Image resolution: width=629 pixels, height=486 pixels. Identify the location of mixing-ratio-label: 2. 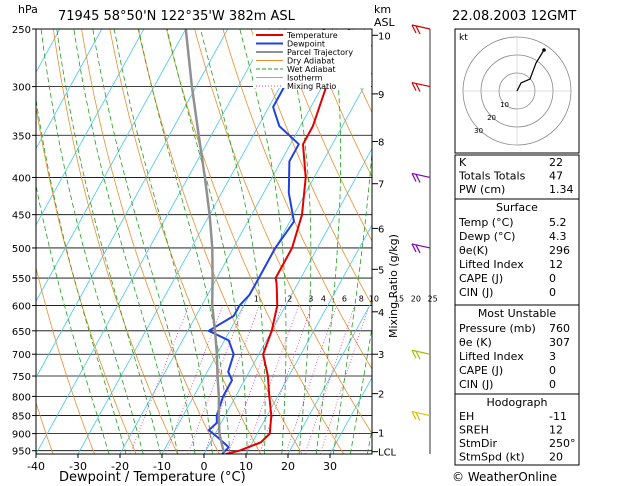
(289, 299).